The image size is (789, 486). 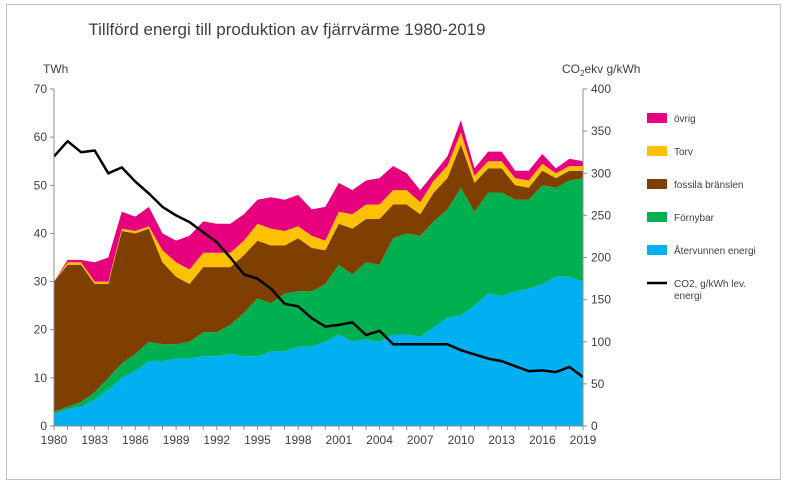 I want to click on y2-tick-label: 0, so click(x=594, y=426).